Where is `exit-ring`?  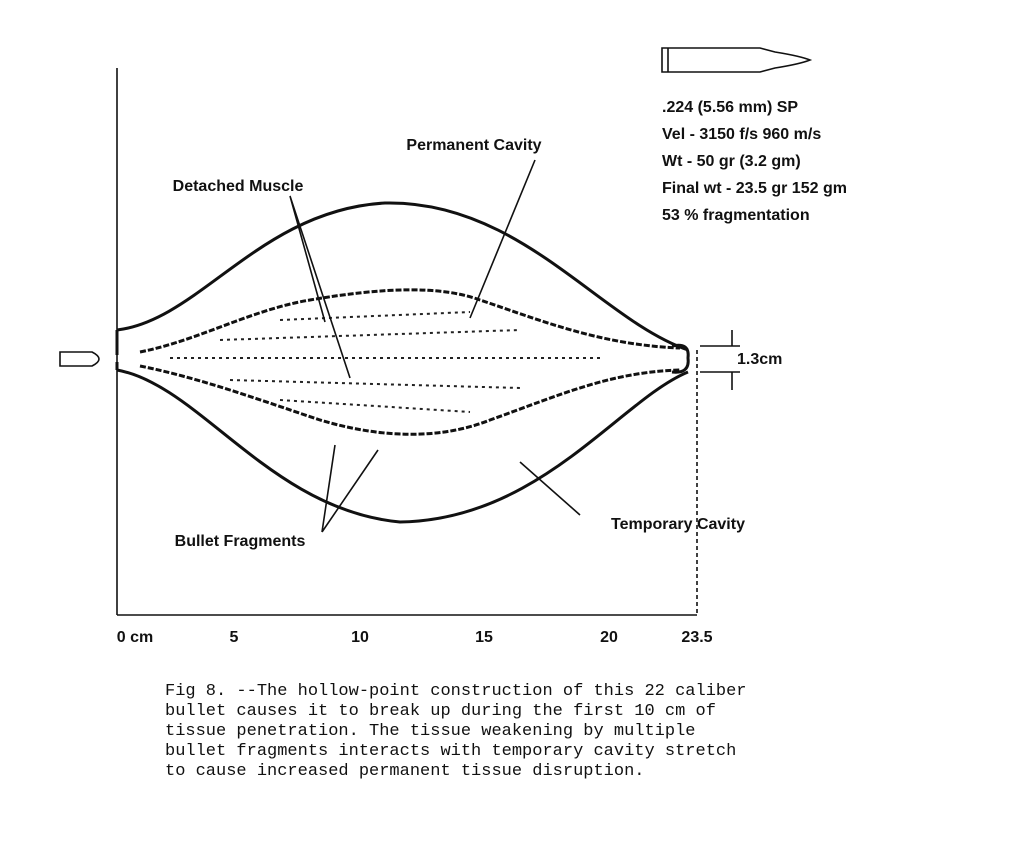 exit-ring is located at coordinates (680, 358).